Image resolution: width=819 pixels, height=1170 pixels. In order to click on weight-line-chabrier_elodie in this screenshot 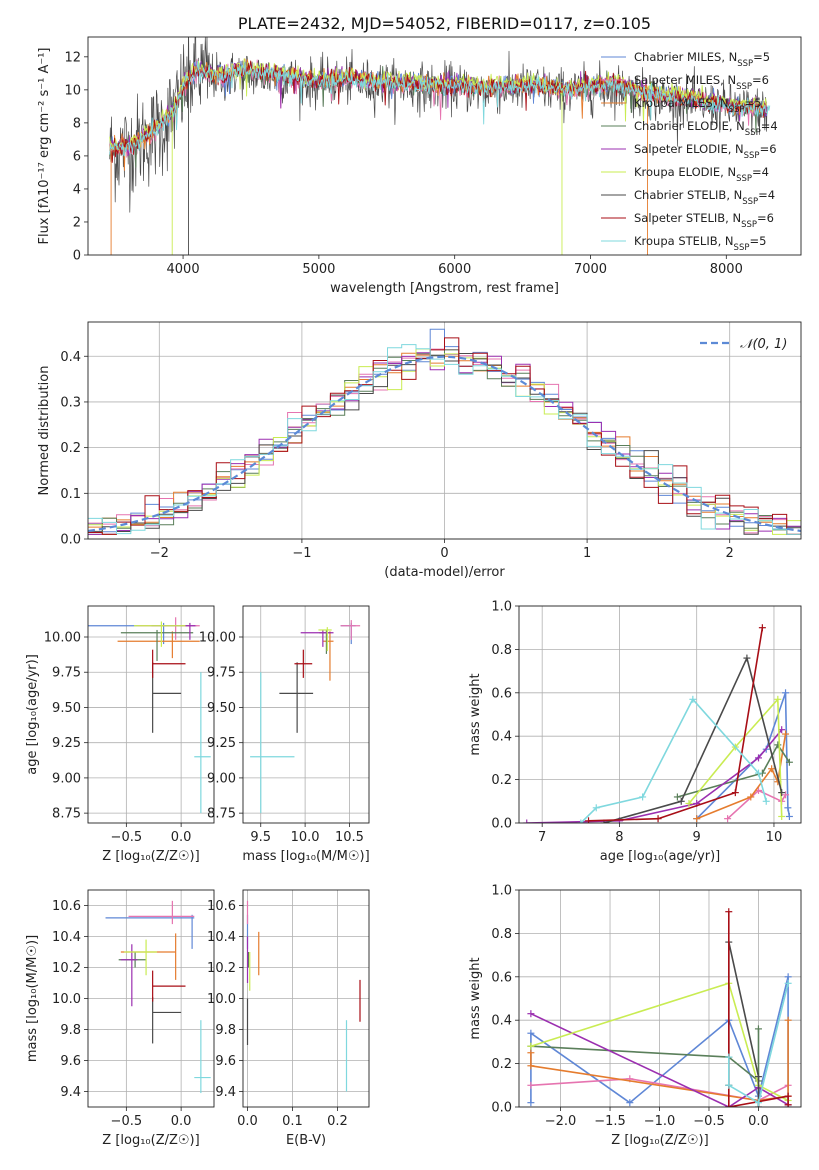, I will do `click(645, 1055)`.